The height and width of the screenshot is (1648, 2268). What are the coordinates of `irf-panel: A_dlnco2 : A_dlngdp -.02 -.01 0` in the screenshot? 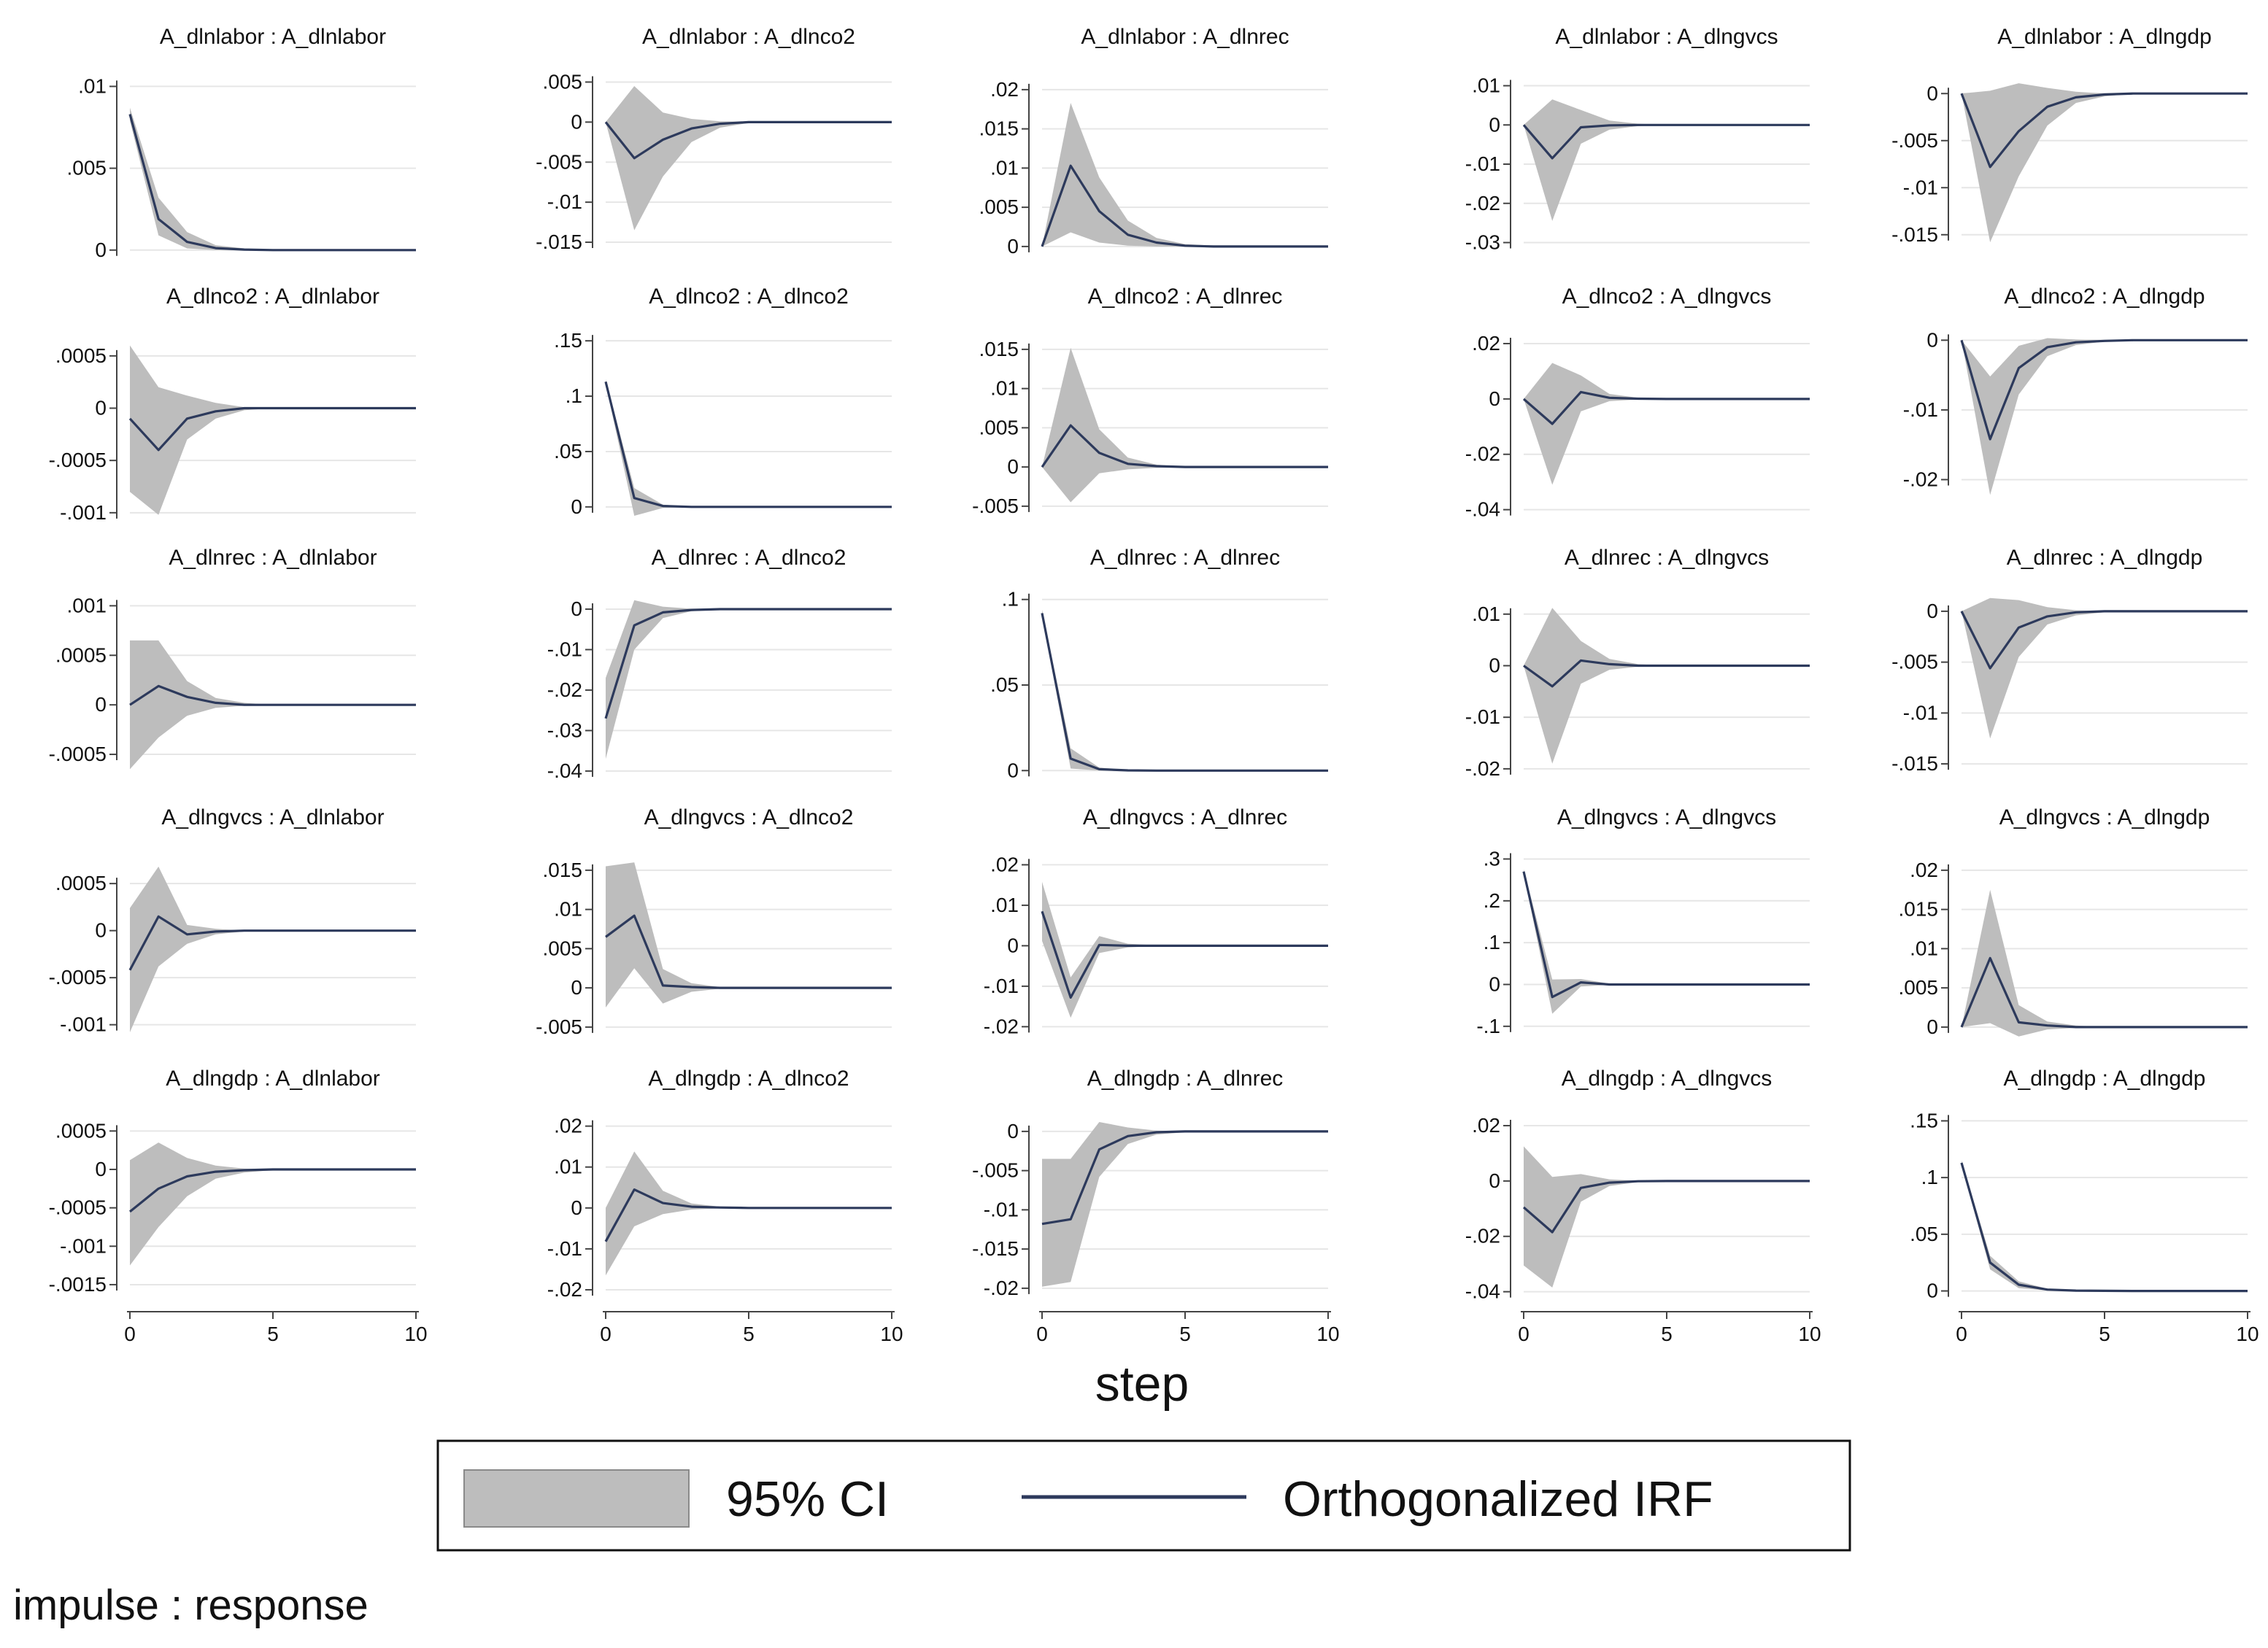 It's located at (2075, 390).